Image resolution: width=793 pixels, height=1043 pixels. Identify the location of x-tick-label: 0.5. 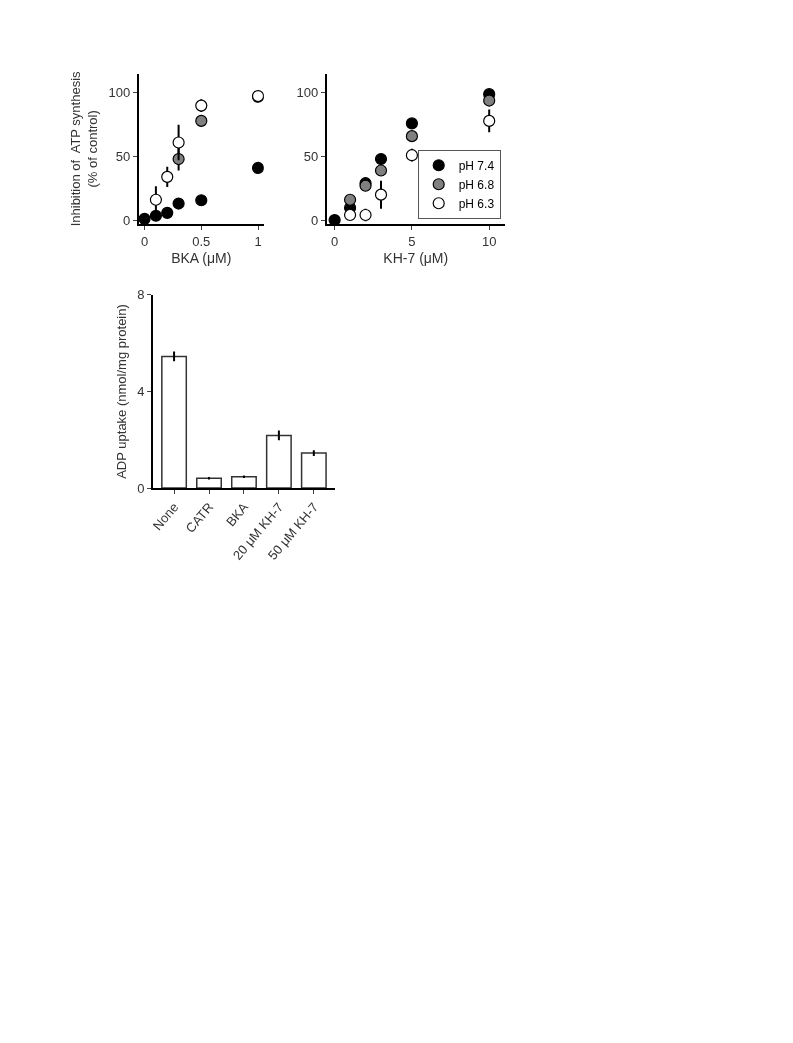
(201, 241).